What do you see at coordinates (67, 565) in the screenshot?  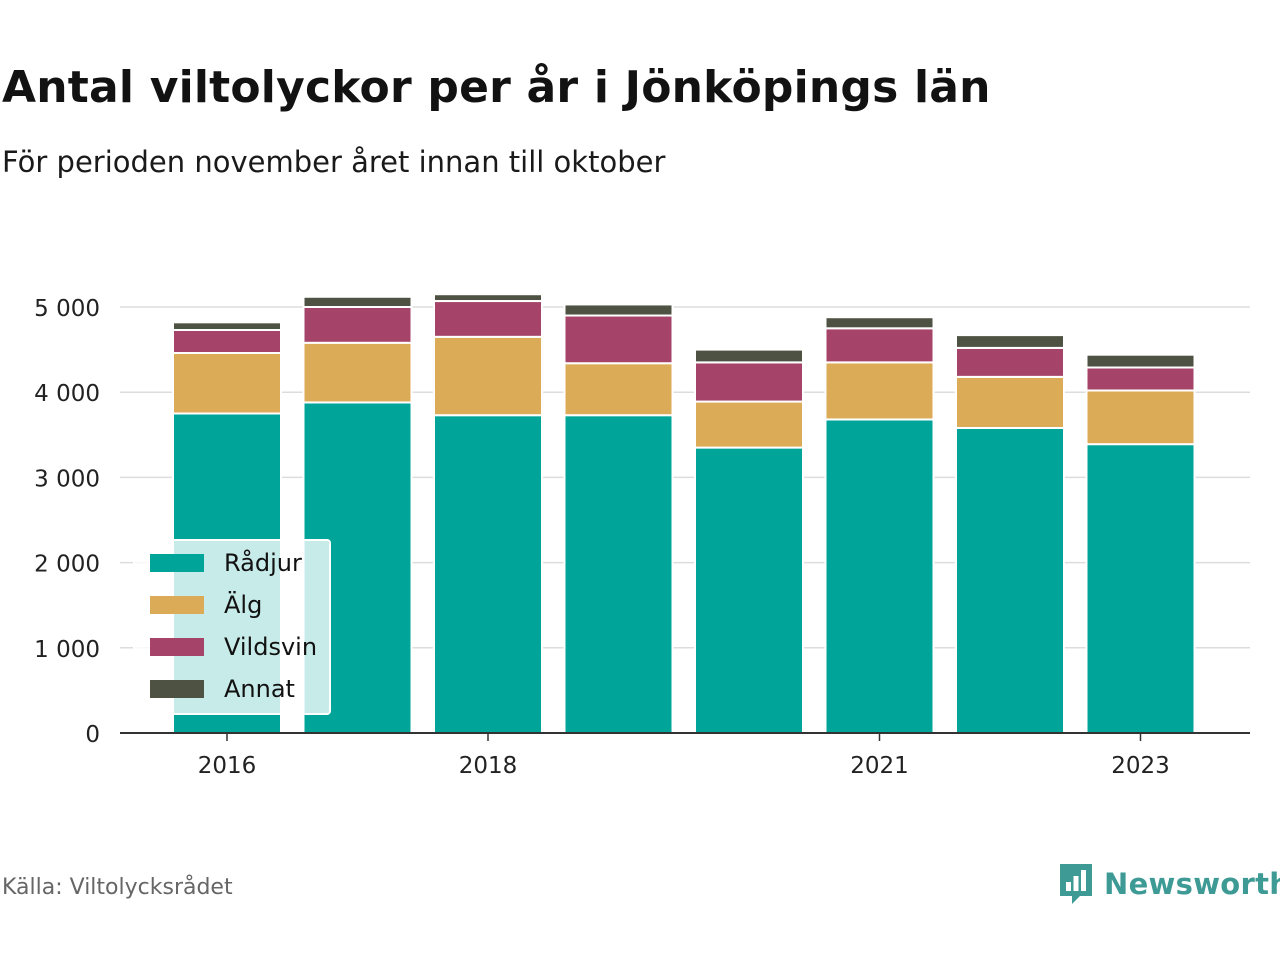 I see `y-tick-label: 2 000` at bounding box center [67, 565].